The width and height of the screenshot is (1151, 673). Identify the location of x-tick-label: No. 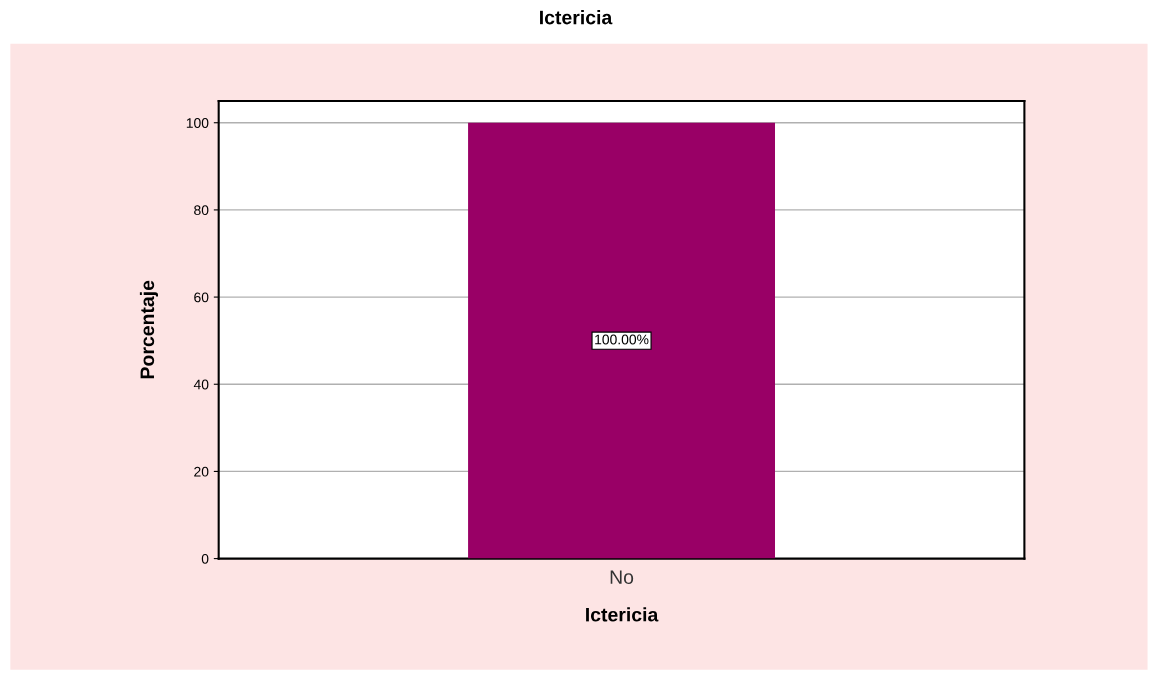
(622, 577).